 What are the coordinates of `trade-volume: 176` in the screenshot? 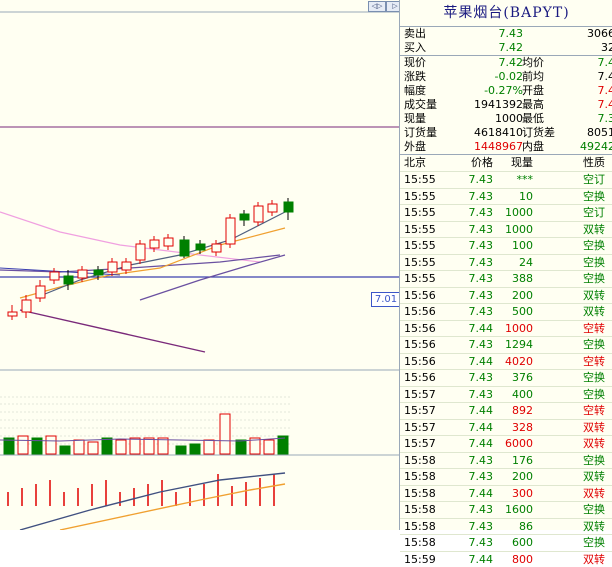 It's located at (522, 461).